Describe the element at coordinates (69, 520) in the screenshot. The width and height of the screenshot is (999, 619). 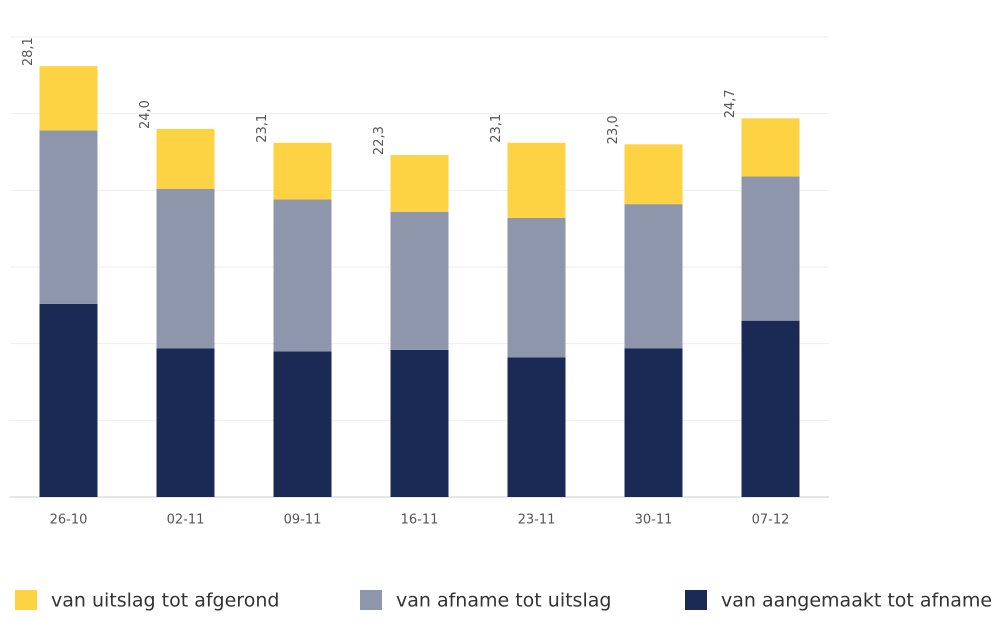
I see `x-tick-label: 26-10` at that location.